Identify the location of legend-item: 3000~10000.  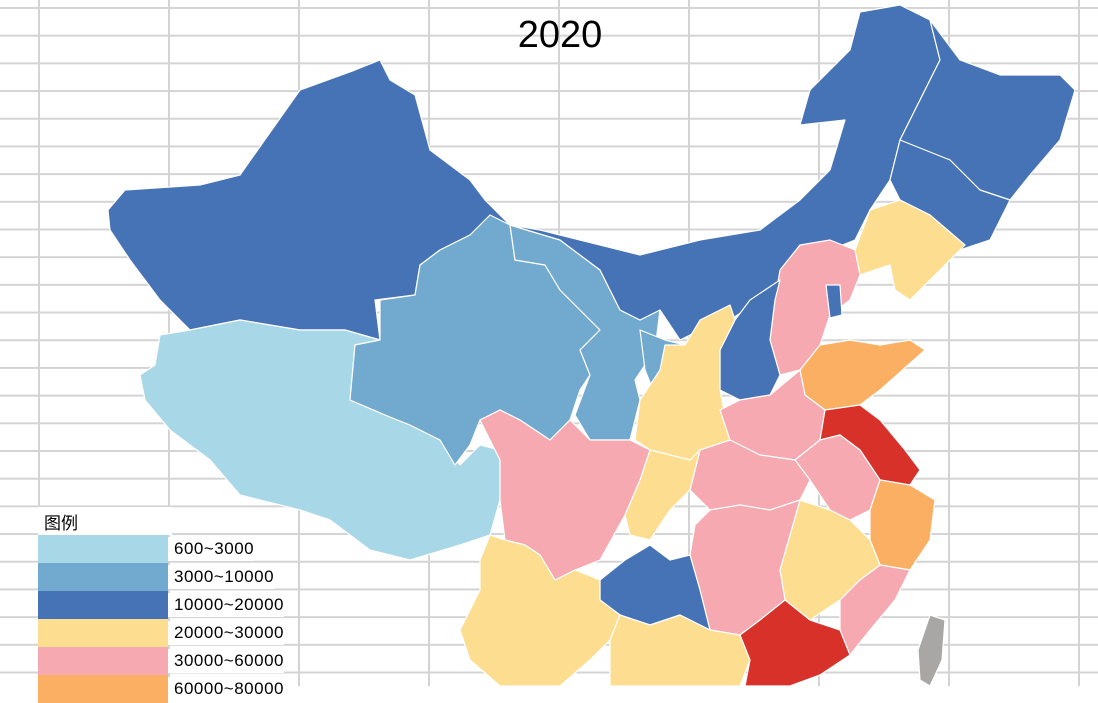
(161, 577).